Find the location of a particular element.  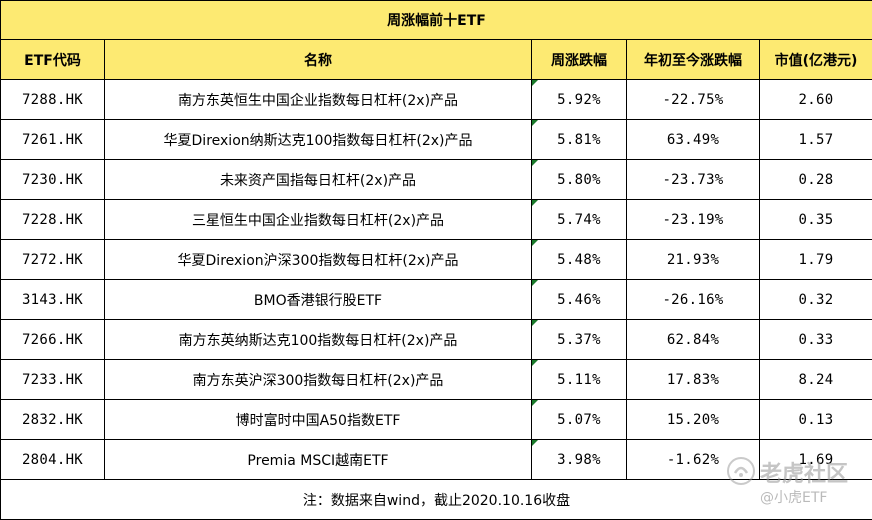

cell-ytd-change: 17.83% is located at coordinates (693, 380).